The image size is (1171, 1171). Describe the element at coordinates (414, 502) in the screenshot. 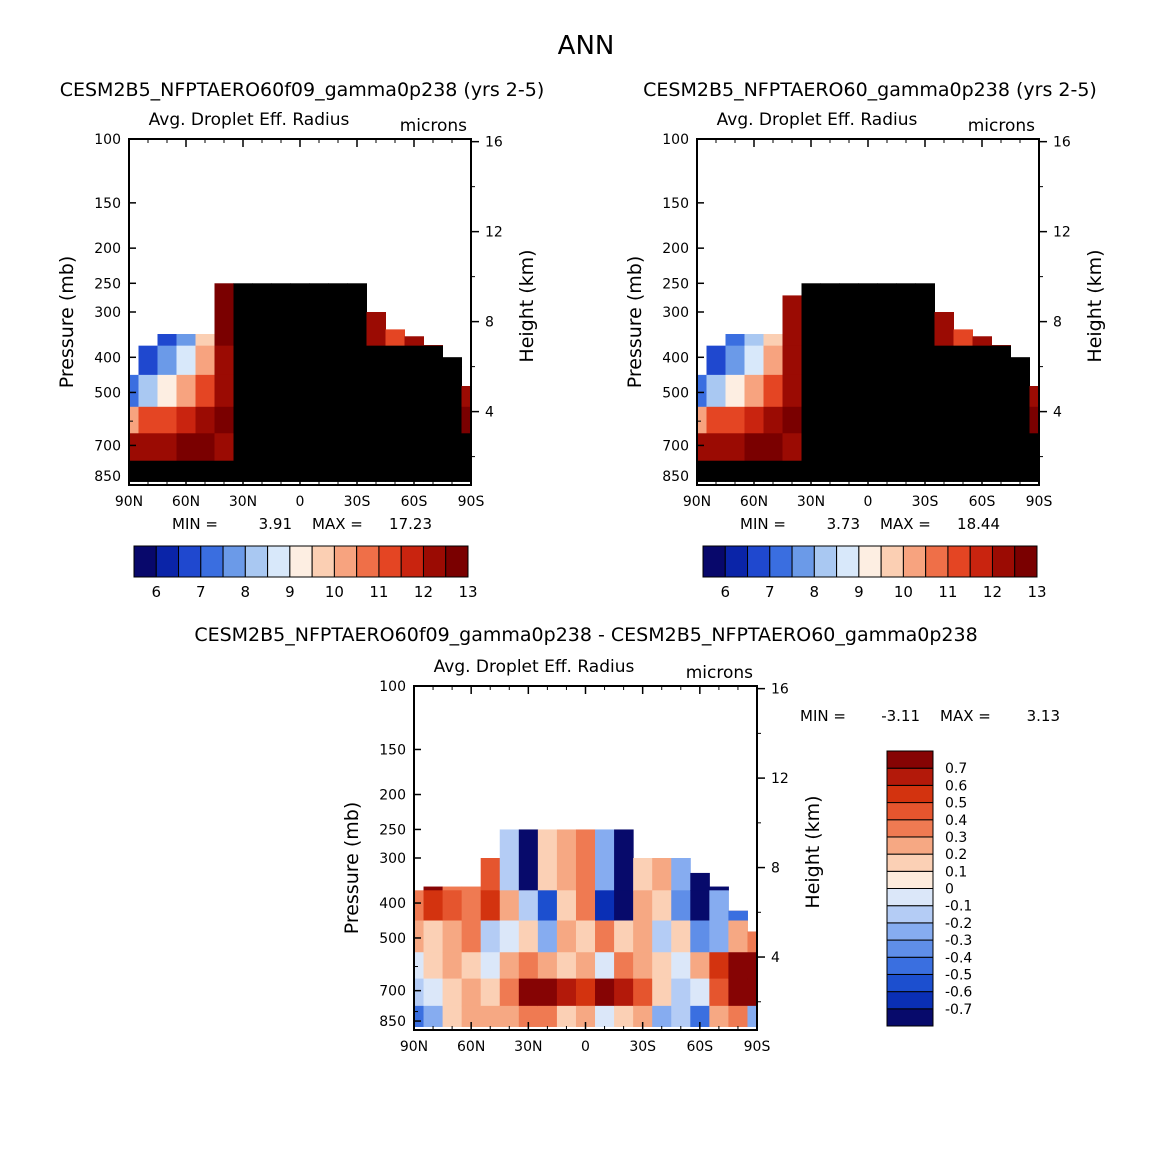

I see `lat-tick-label: 60S` at that location.